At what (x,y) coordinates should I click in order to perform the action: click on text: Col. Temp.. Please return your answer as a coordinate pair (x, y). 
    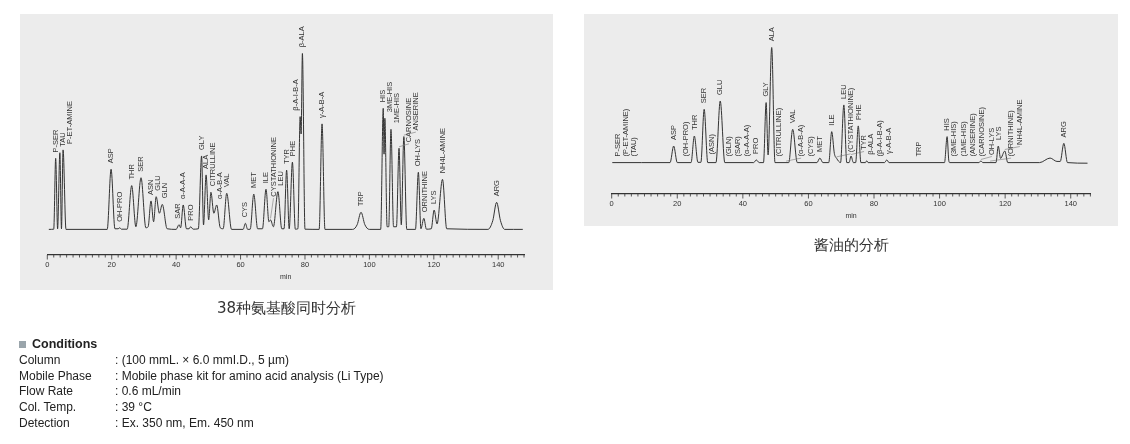
    Looking at the image, I should click on (48, 408).